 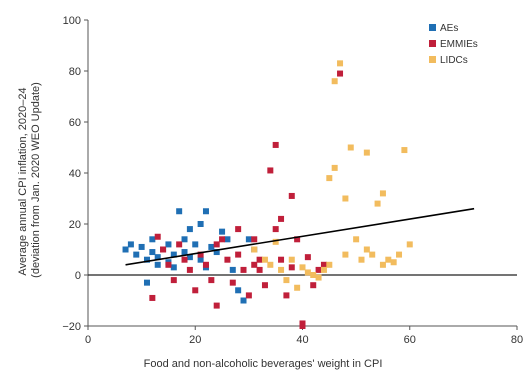 I want to click on legend: AEs EMMIEs LIDCs, so click(x=453, y=44).